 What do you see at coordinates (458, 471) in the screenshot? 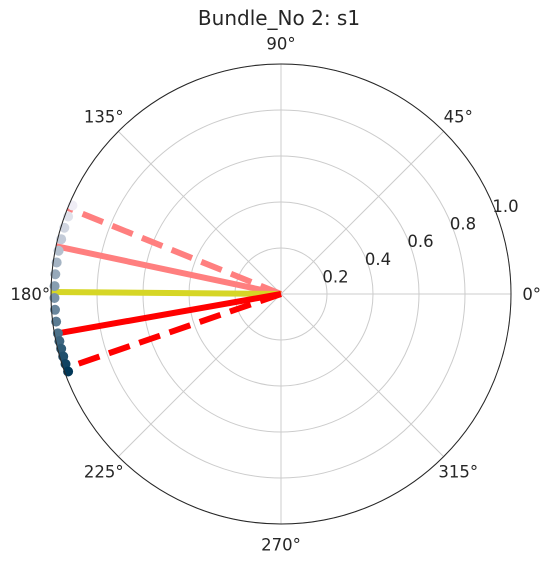
I see `angular-tick-label: 315°` at bounding box center [458, 471].